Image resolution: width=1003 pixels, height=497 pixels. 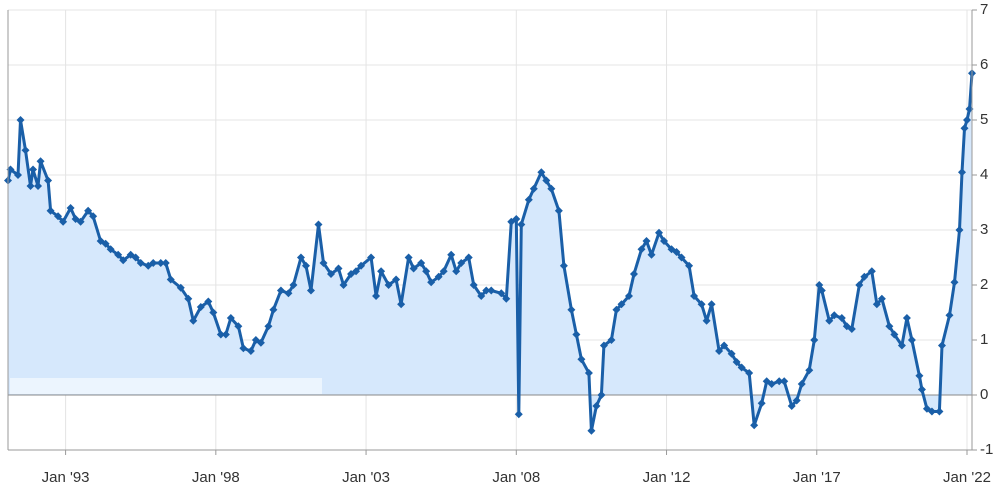 I want to click on y-tick-label: 0, so click(x=984, y=394).